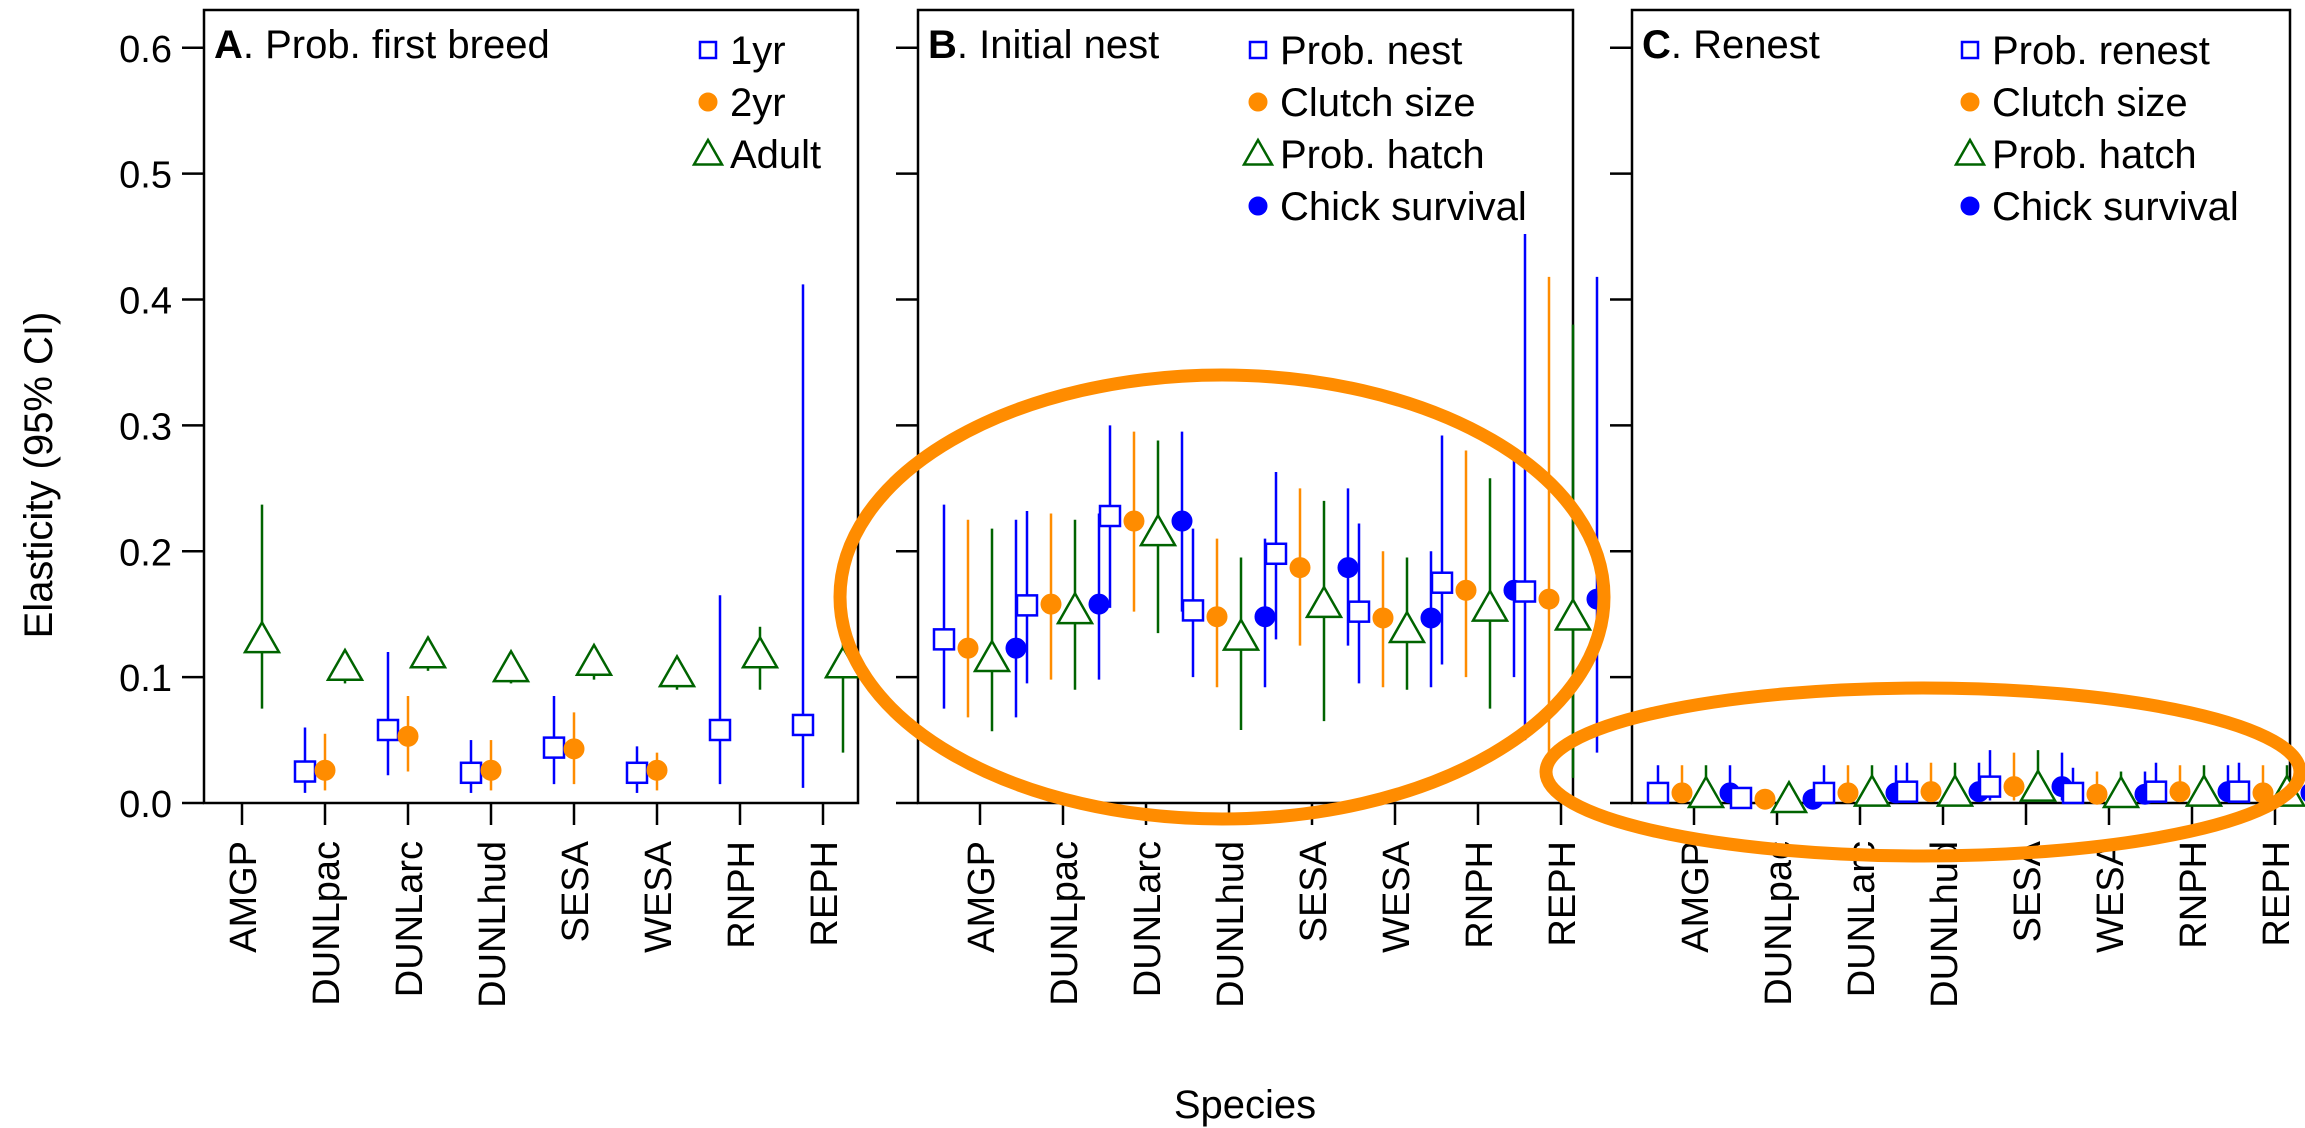 The image size is (2305, 1128). I want to click on legend-label: 2yr, so click(758, 103).